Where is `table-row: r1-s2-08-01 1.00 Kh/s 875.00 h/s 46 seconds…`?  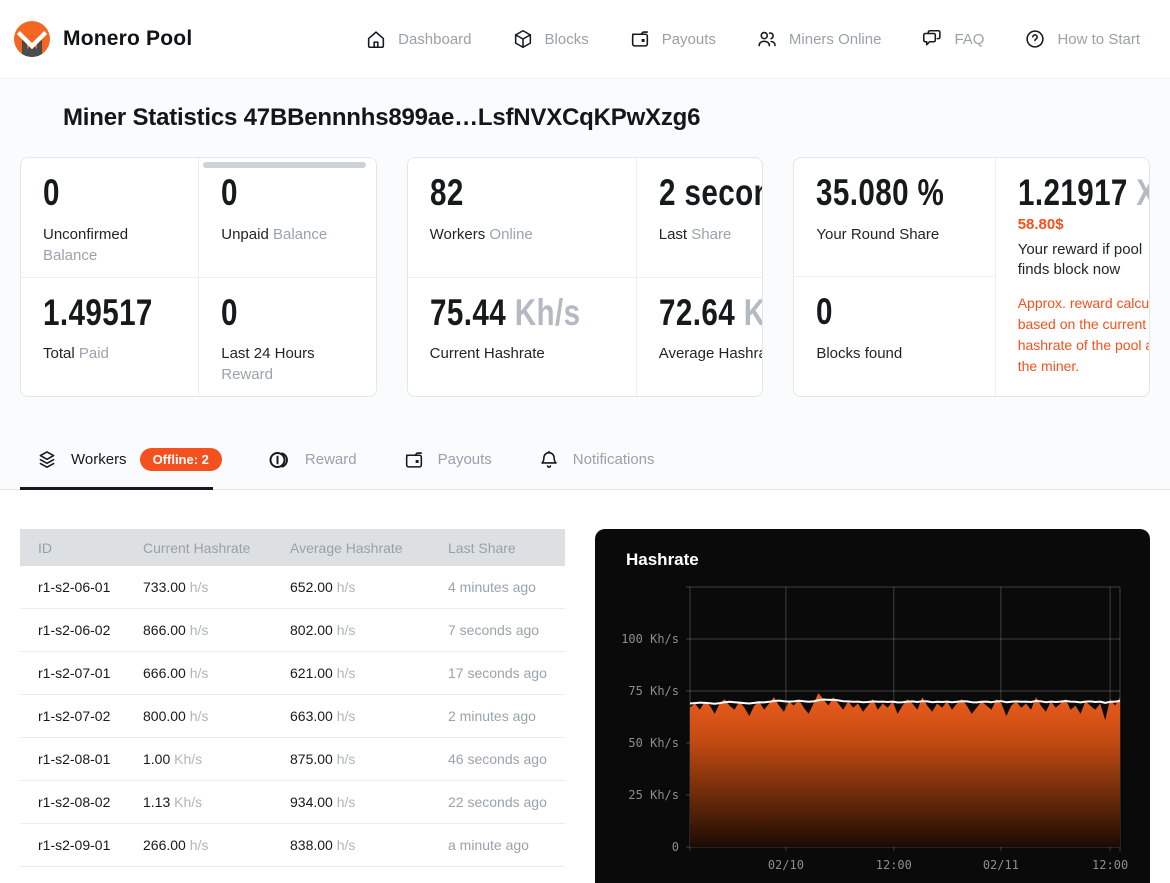
table-row: r1-s2-08-01 1.00 Kh/s 875.00 h/s 46 seconds… is located at coordinates (292, 759).